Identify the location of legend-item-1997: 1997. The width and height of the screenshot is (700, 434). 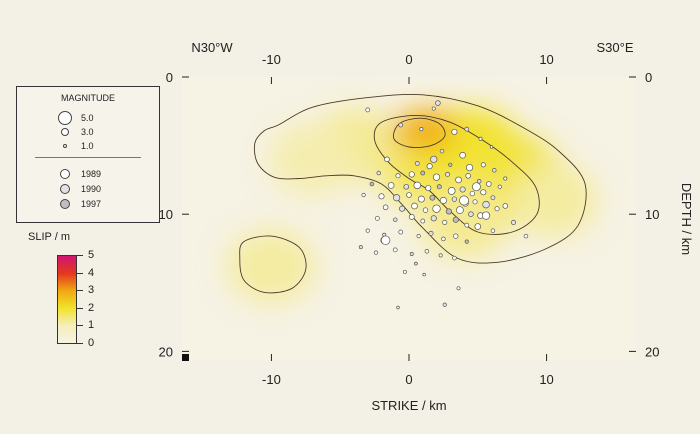
(79, 204).